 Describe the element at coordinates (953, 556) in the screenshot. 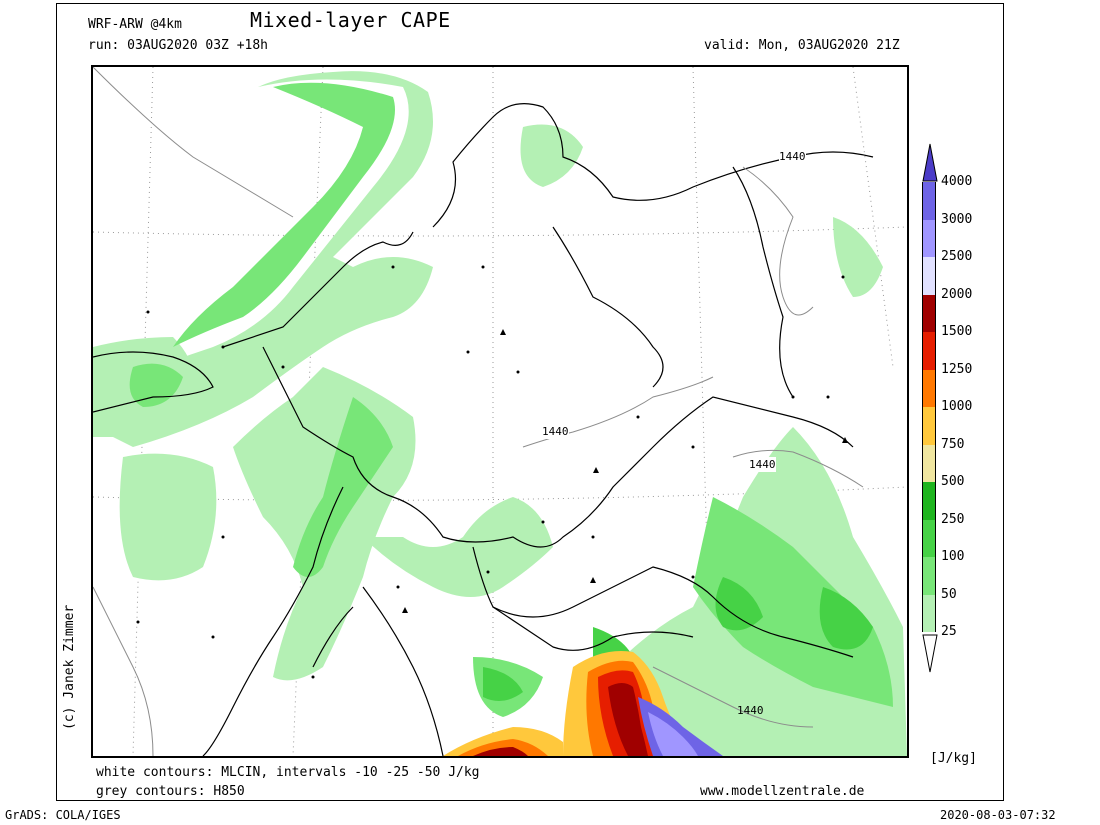

I see `legend-level-label: 100` at that location.